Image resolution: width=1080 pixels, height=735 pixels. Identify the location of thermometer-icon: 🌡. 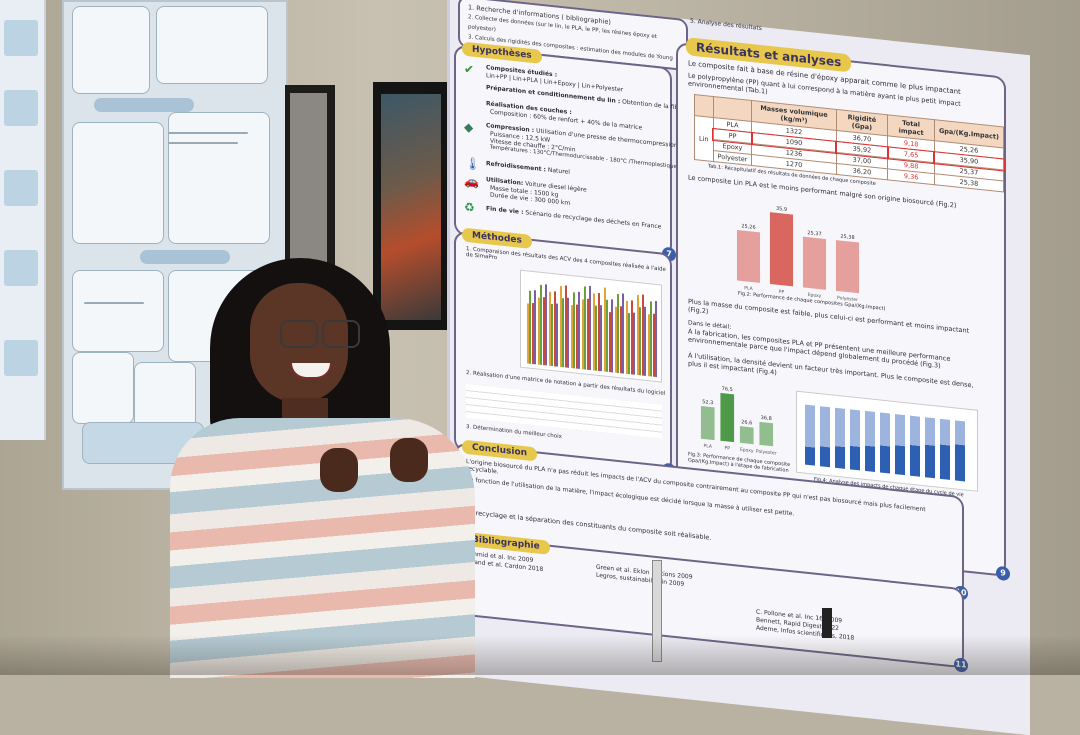
(473, 163).